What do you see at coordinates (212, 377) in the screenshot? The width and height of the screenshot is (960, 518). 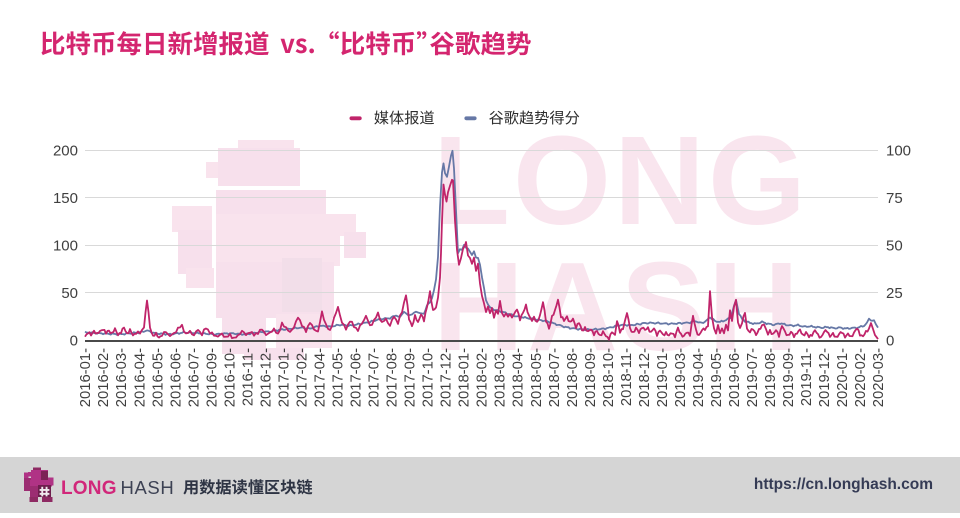 I see `svg-text: 2016-09-` at bounding box center [212, 377].